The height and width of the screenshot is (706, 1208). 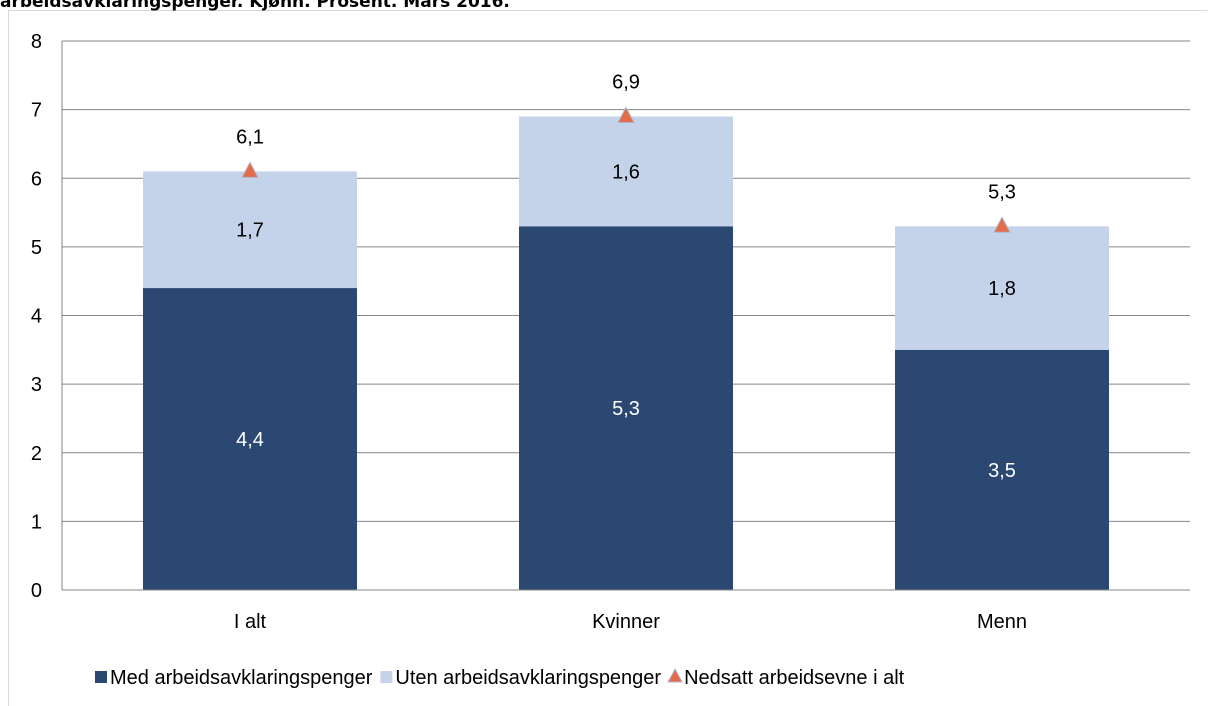 What do you see at coordinates (241, 678) in the screenshot?
I see `legend-label: Med arbeidsavklaringspenger` at bounding box center [241, 678].